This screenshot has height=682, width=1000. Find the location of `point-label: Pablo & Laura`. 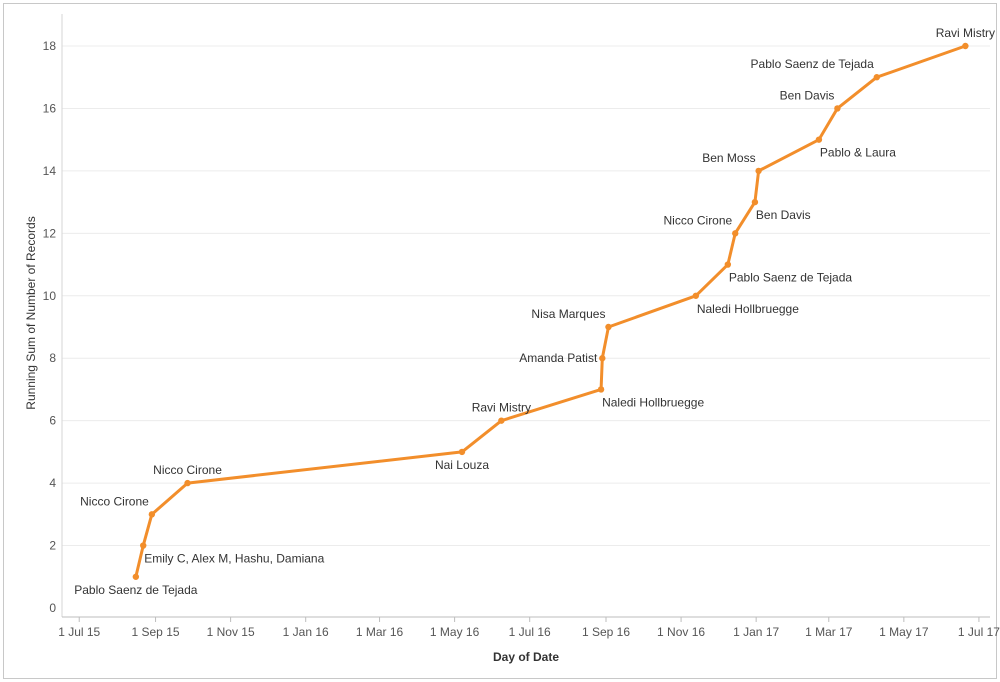

point-label: Pablo & Laura is located at coordinates (858, 153).